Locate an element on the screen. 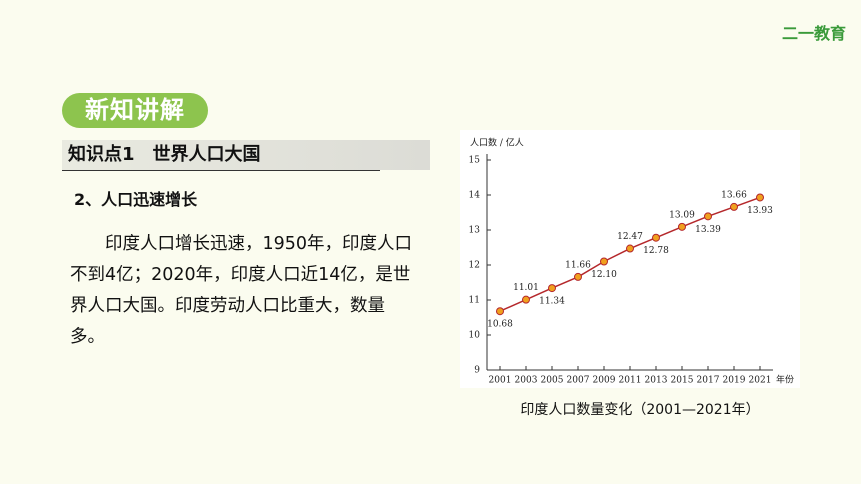 The width and height of the screenshot is (861, 484). y-tick-label: 10 is located at coordinates (475, 336).